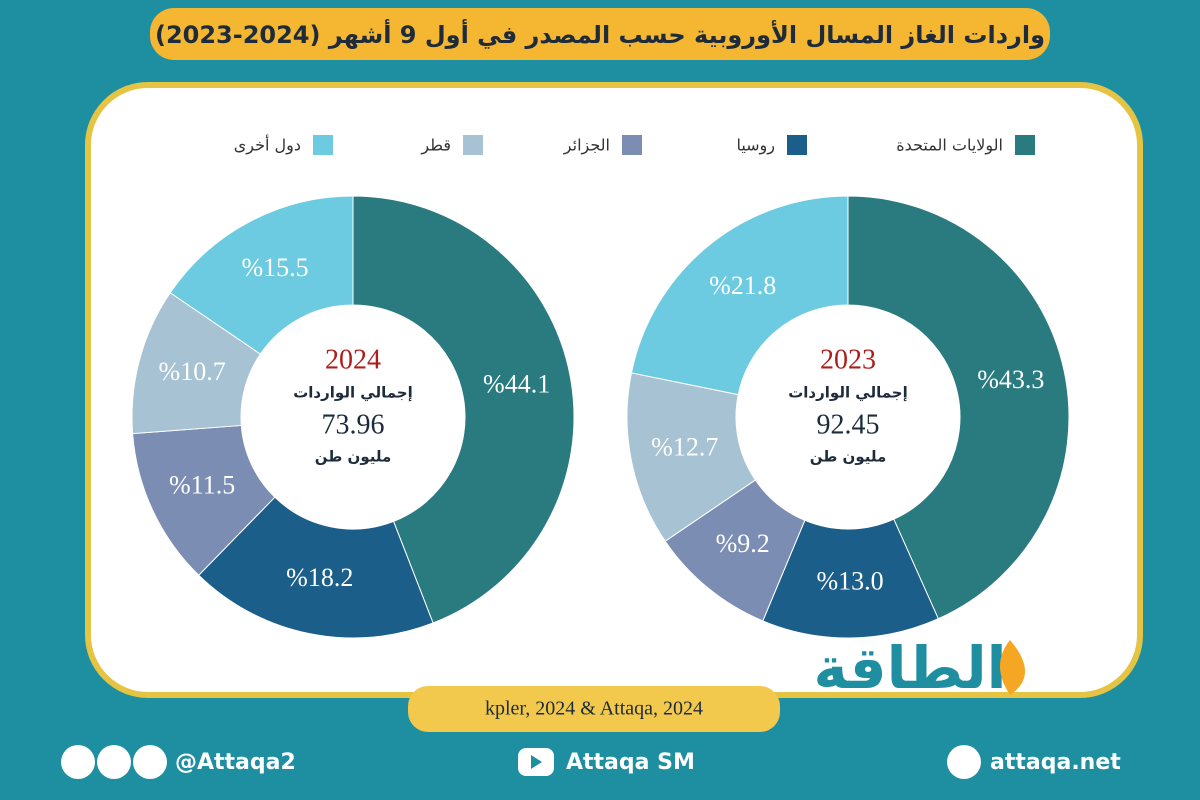 The height and width of the screenshot is (800, 1200). I want to click on value-label: %44.1, so click(516, 383).